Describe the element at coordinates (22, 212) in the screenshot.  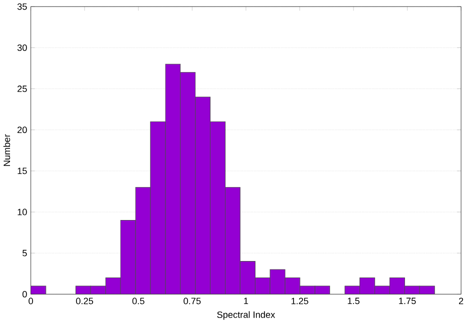
I see `y-tick-label: 10` at that location.